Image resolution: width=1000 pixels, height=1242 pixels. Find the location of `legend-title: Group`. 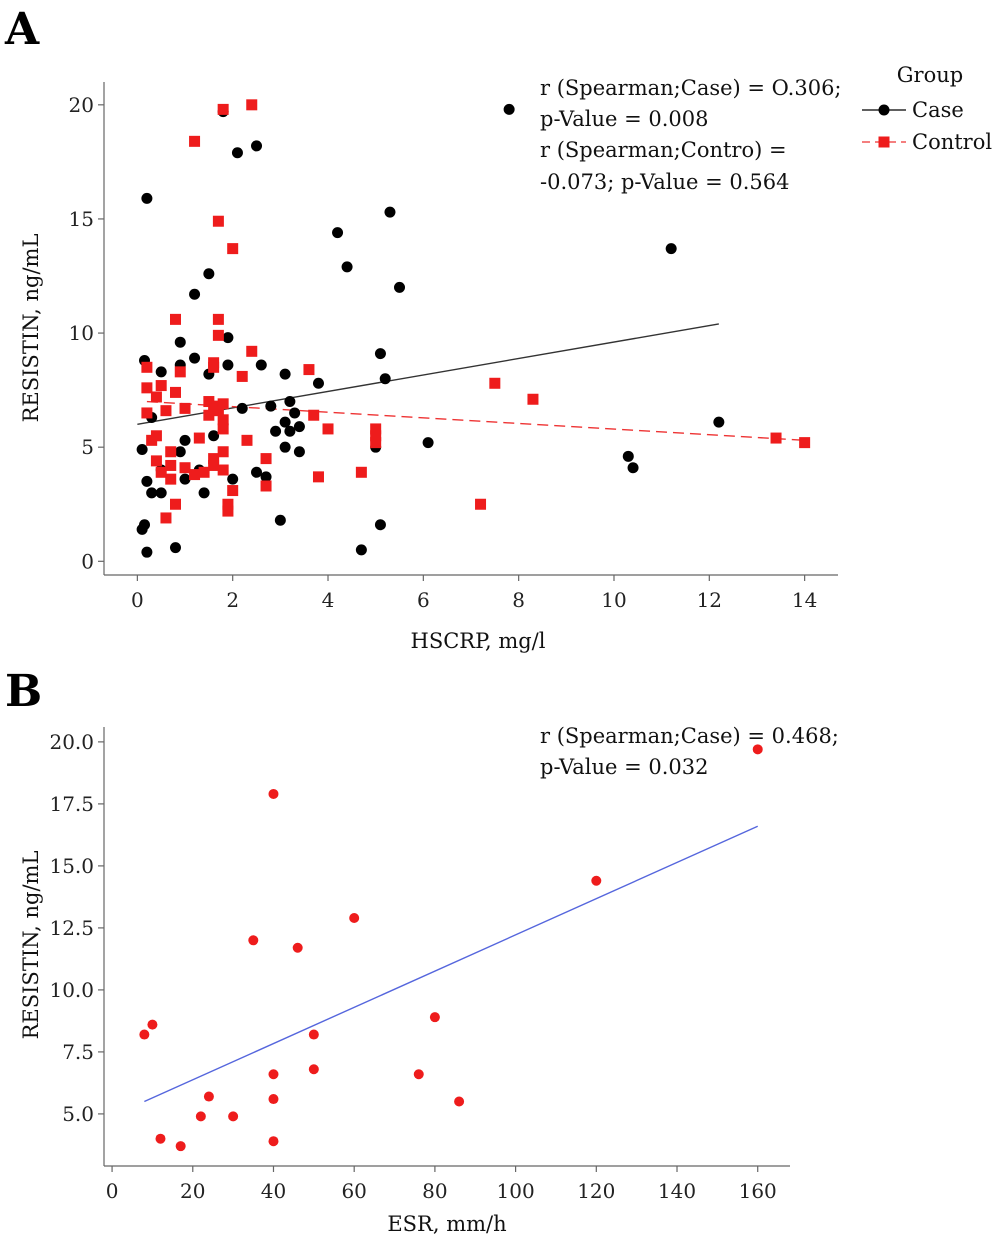

legend-title: Group is located at coordinates (930, 75).